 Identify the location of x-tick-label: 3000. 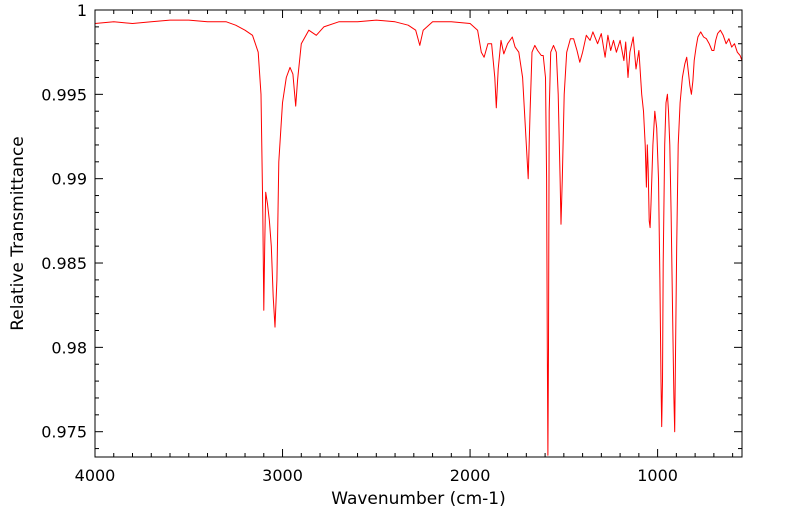
(282, 475).